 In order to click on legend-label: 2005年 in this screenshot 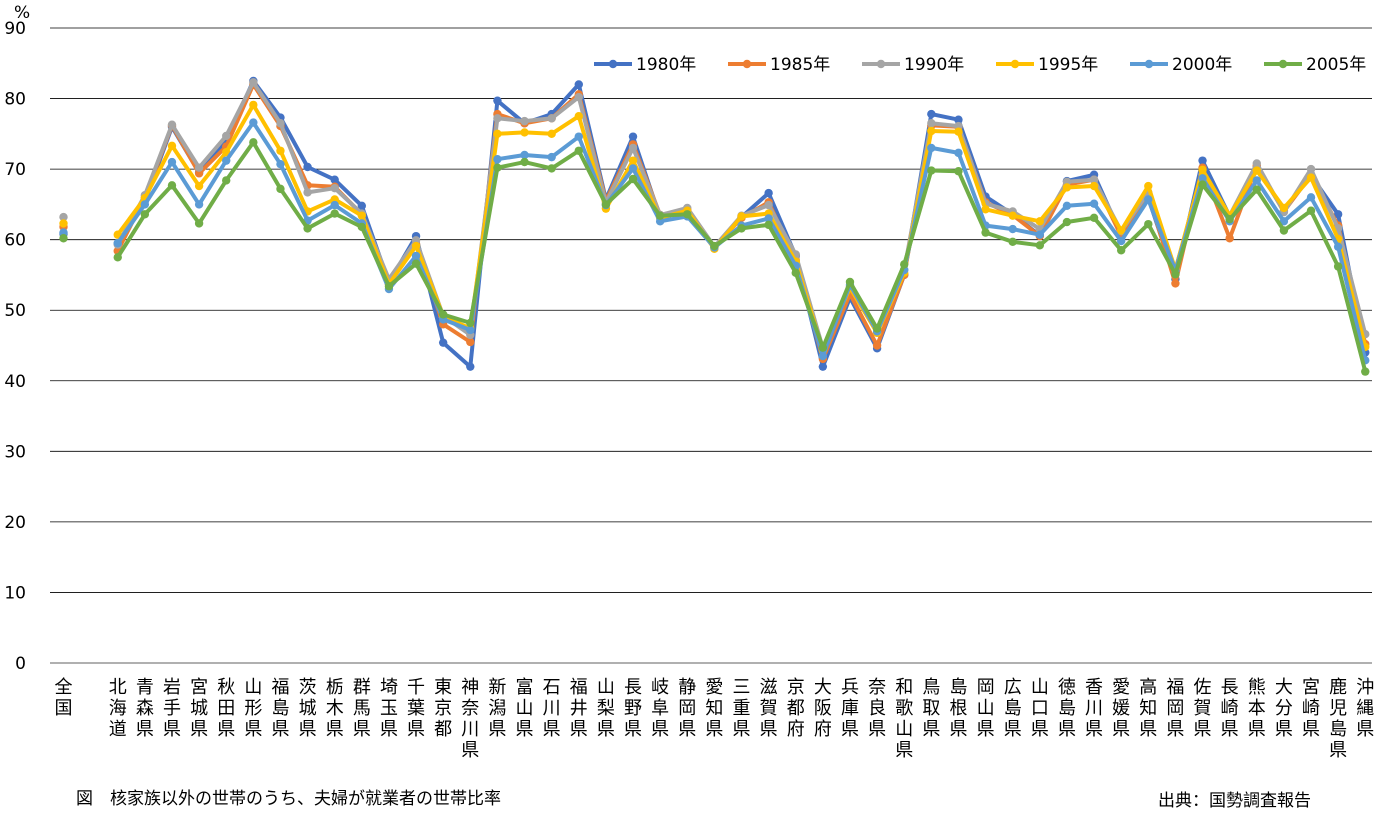, I will do `click(1336, 65)`.